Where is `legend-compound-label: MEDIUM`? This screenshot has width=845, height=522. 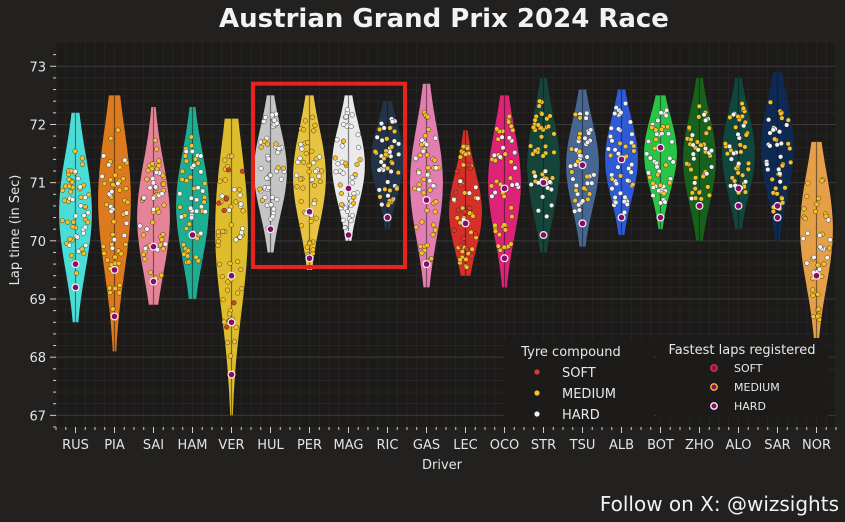 legend-compound-label: MEDIUM is located at coordinates (589, 394).